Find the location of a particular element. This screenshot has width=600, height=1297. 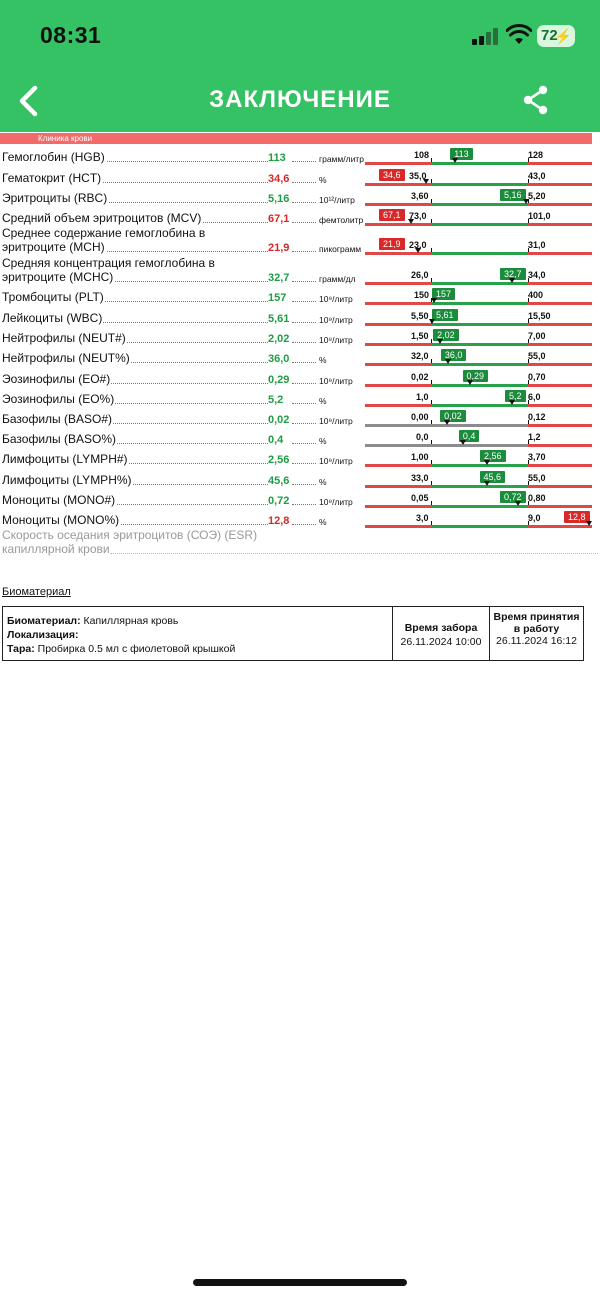

value-badge: 0,02 is located at coordinates (453, 416).